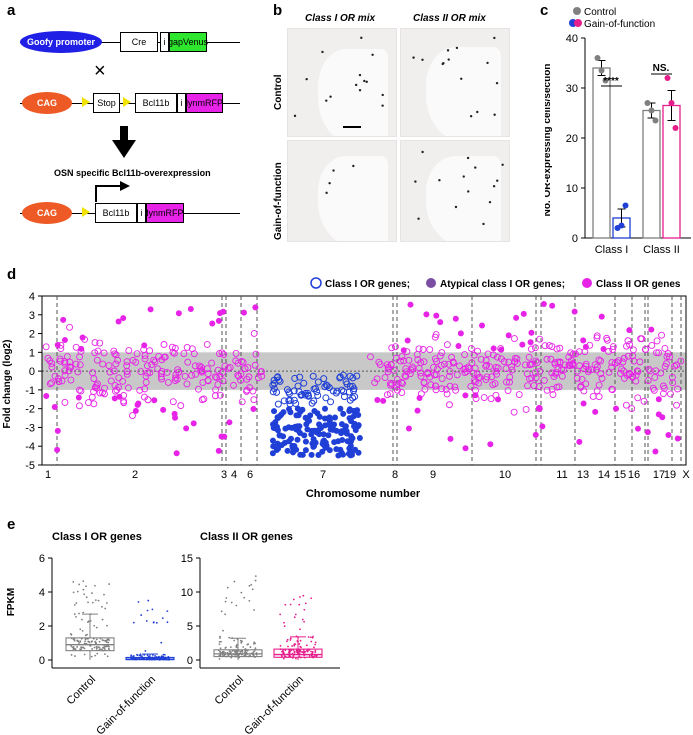 The height and width of the screenshot is (735, 693). What do you see at coordinates (112, 191) in the screenshot?
I see `promoter-arrow-icon` at bounding box center [112, 191].